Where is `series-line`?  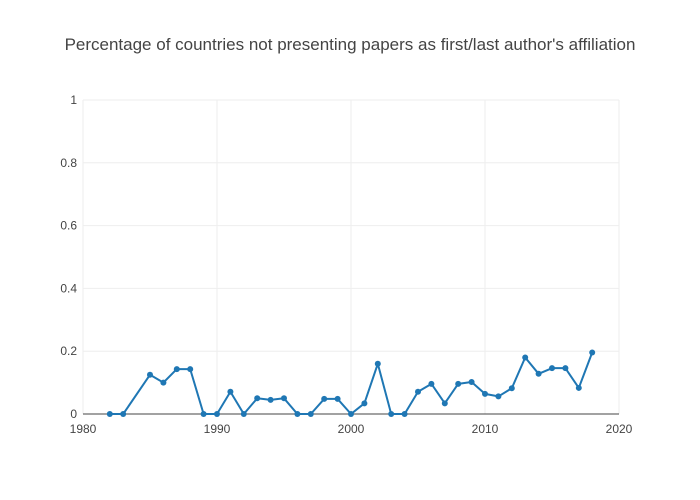 series-line is located at coordinates (351, 383).